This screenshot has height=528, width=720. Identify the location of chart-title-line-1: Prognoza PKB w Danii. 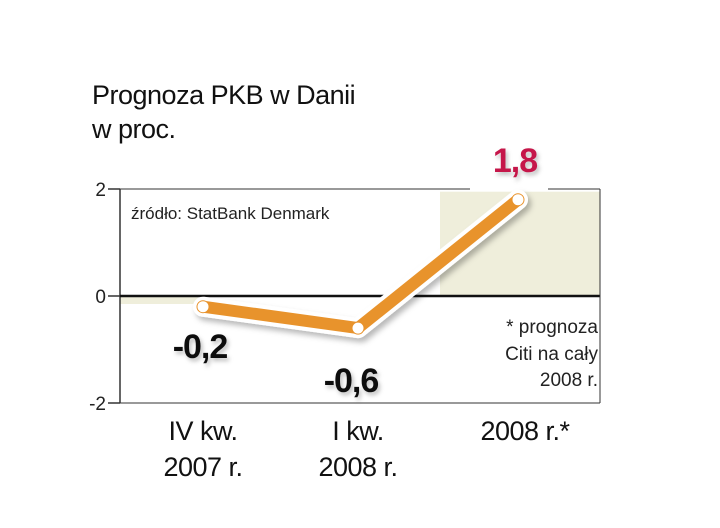
(224, 95).